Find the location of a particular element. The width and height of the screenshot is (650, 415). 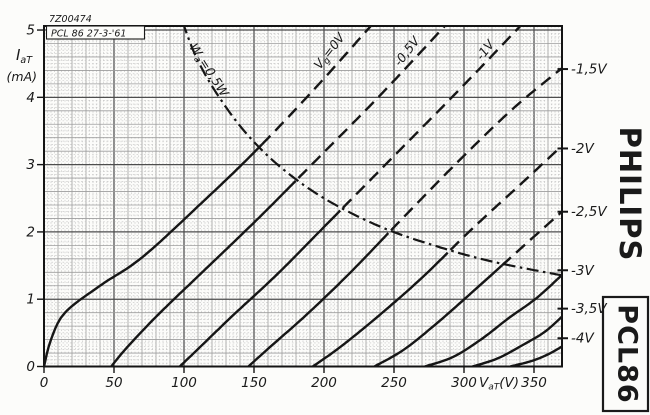

curve-end-label: -3,5V is located at coordinates (589, 309).